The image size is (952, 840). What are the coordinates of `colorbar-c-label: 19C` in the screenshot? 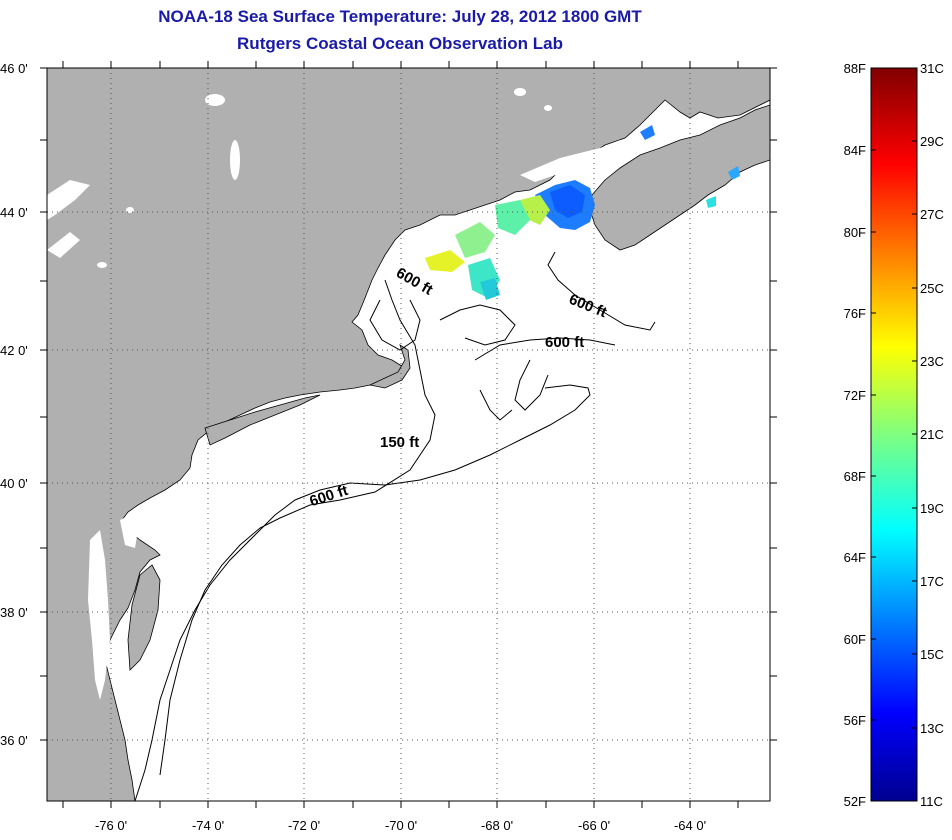 It's located at (932, 508).